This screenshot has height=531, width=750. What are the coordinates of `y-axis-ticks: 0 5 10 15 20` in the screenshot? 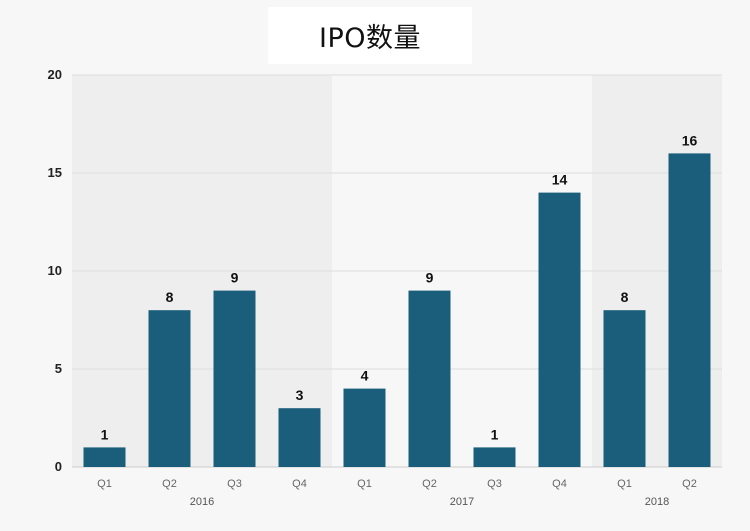 It's located at (55, 270).